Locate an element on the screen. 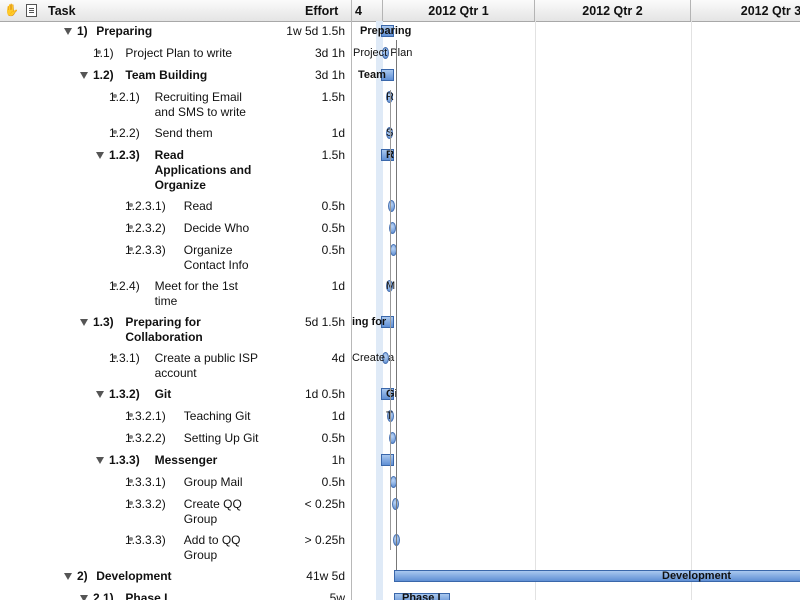 Image resolution: width=800 pixels, height=600 pixels. outline-row: 1.2) Team Building 3d 1h is located at coordinates (175, 77).